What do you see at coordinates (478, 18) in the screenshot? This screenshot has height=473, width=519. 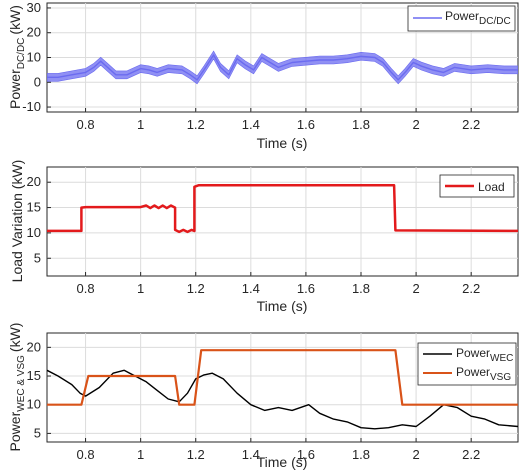 I see `legend-label-power-dcdc: PowerDC/DC` at bounding box center [478, 18].